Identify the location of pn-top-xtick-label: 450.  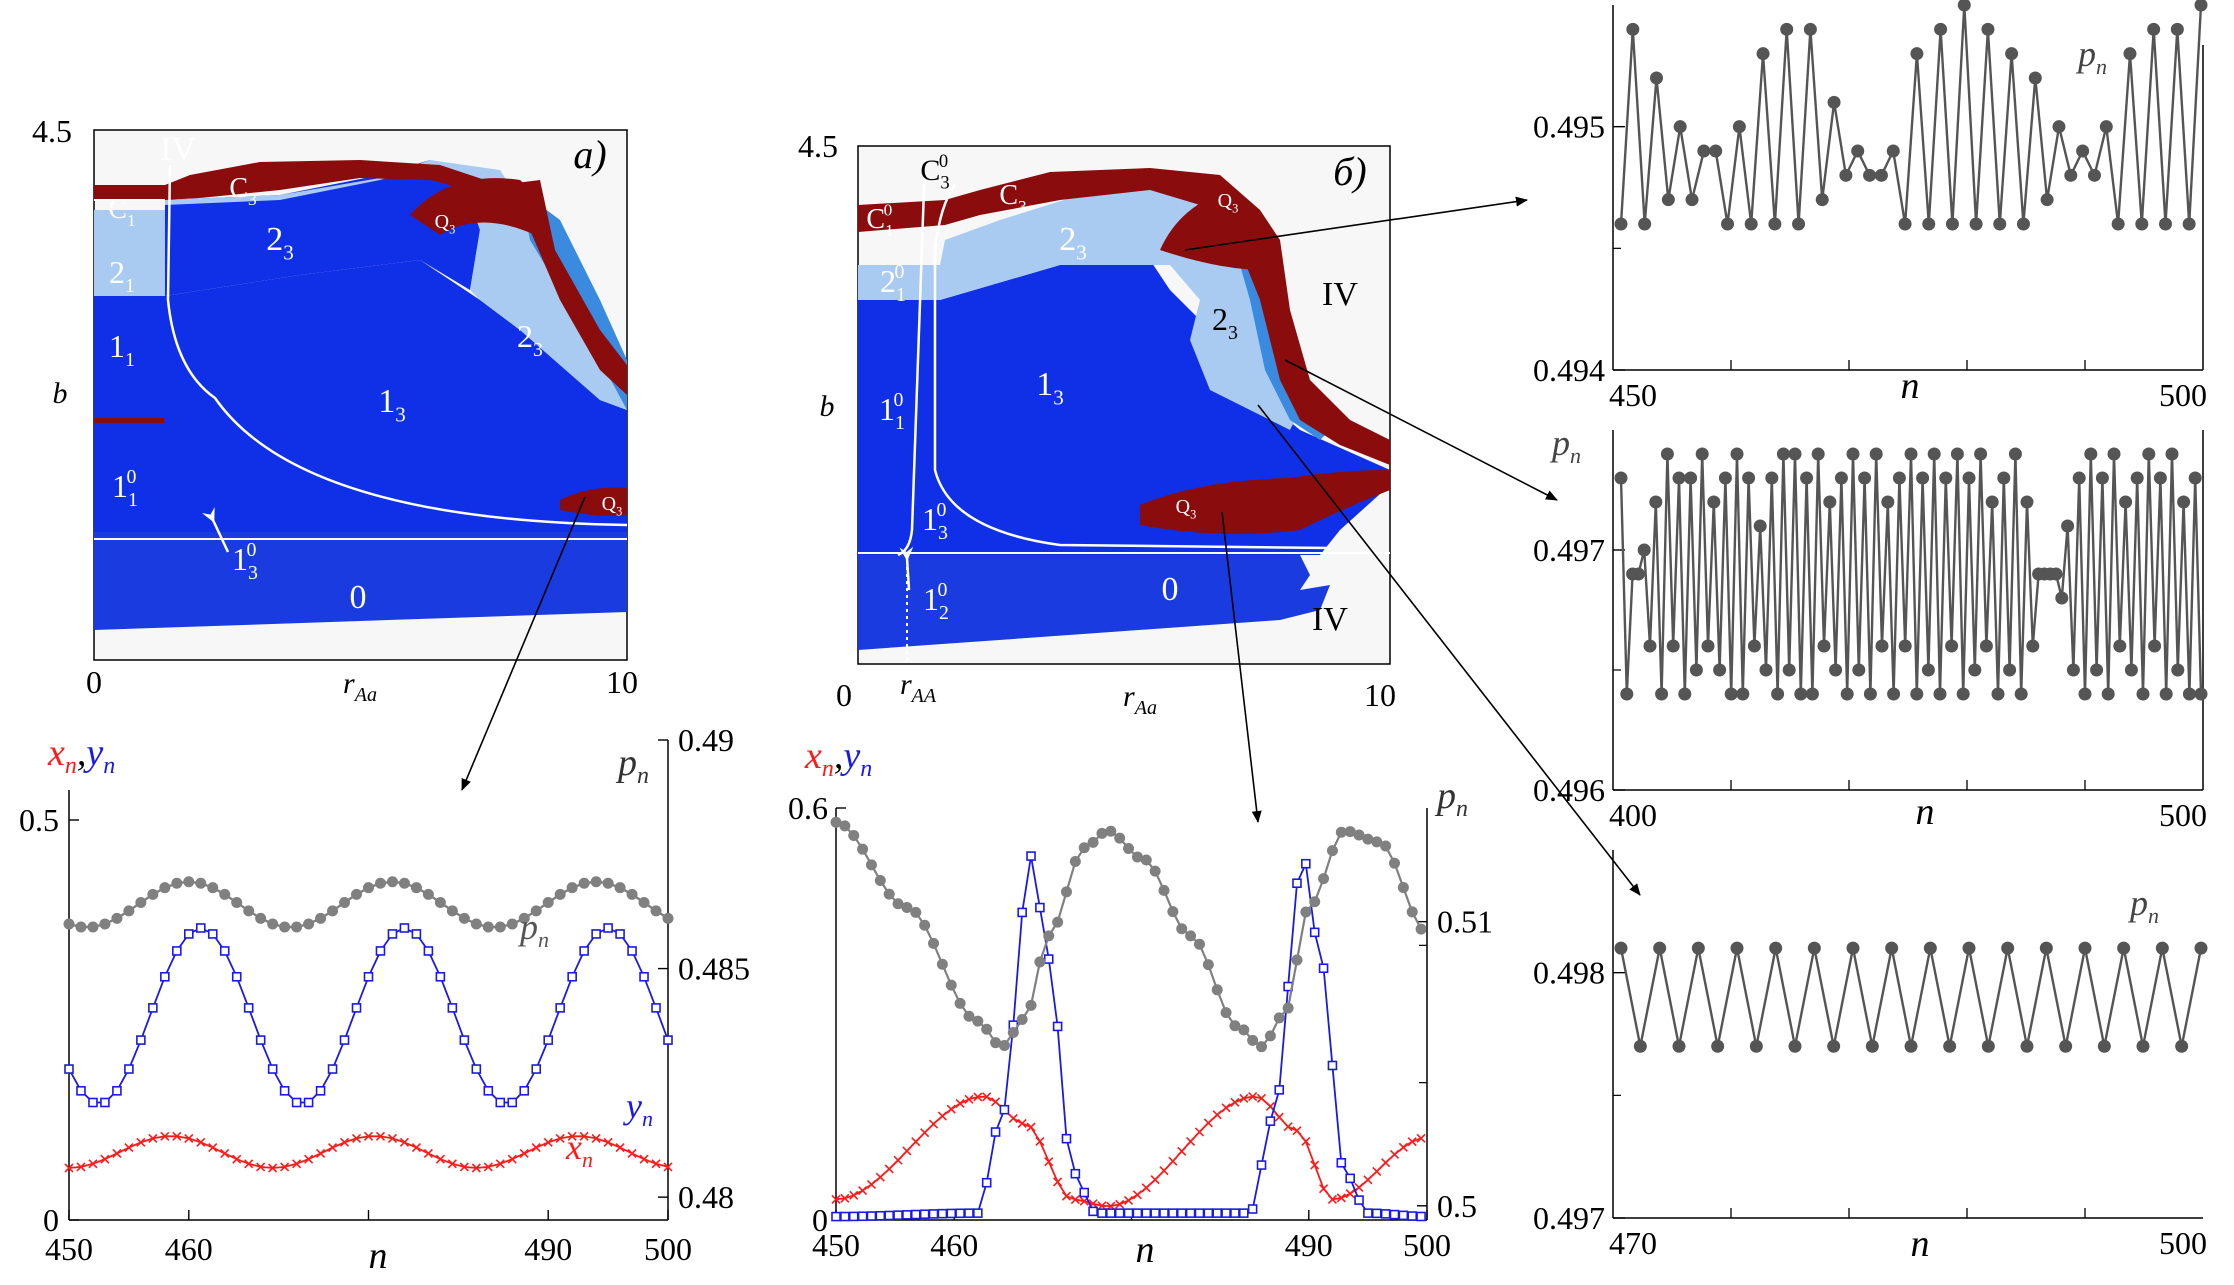
(1633, 395).